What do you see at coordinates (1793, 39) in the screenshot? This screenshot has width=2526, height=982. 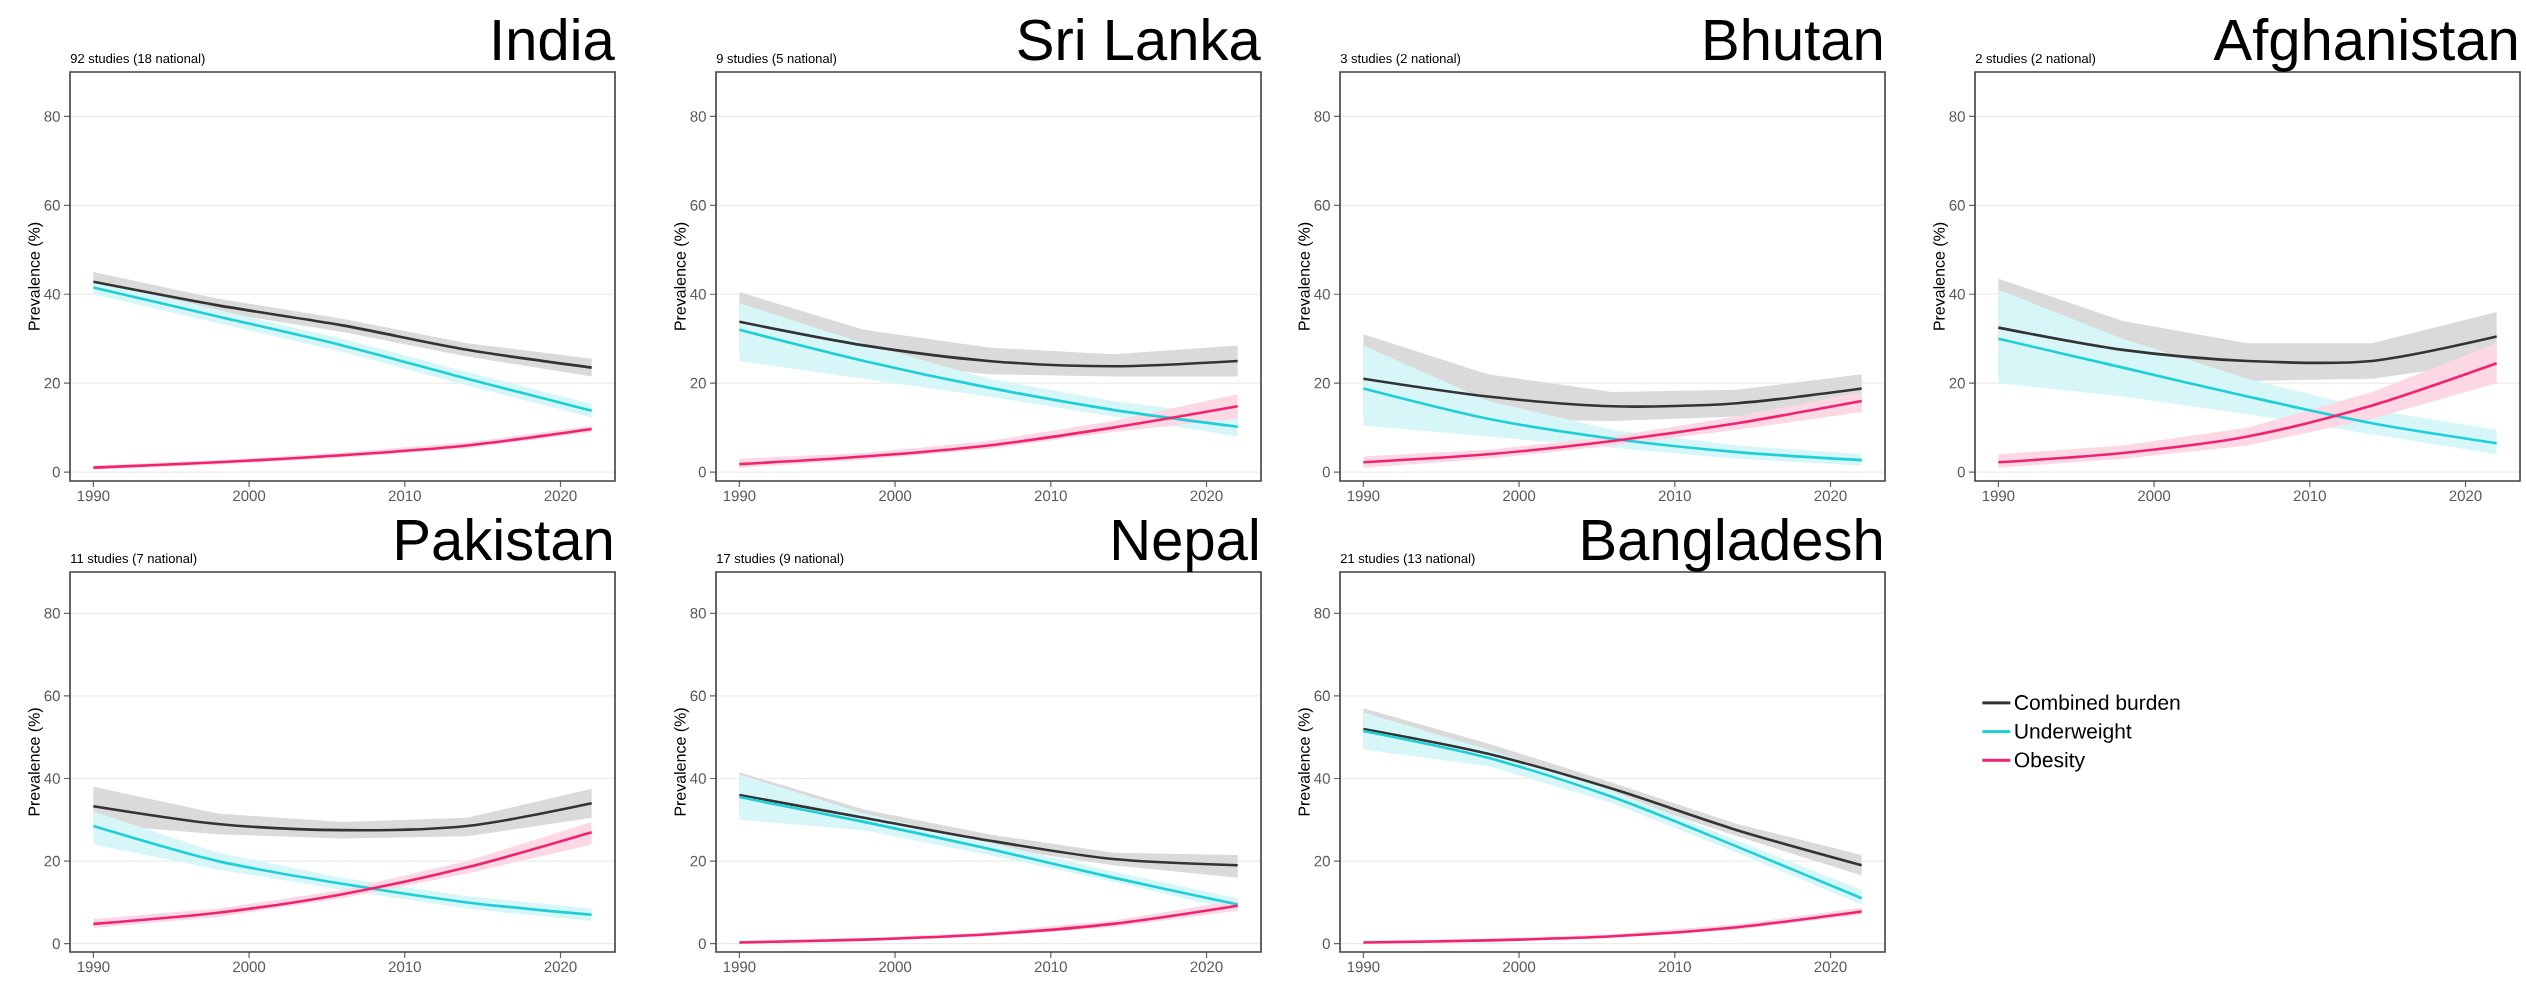 I see `chart-title: Bhutan` at bounding box center [1793, 39].